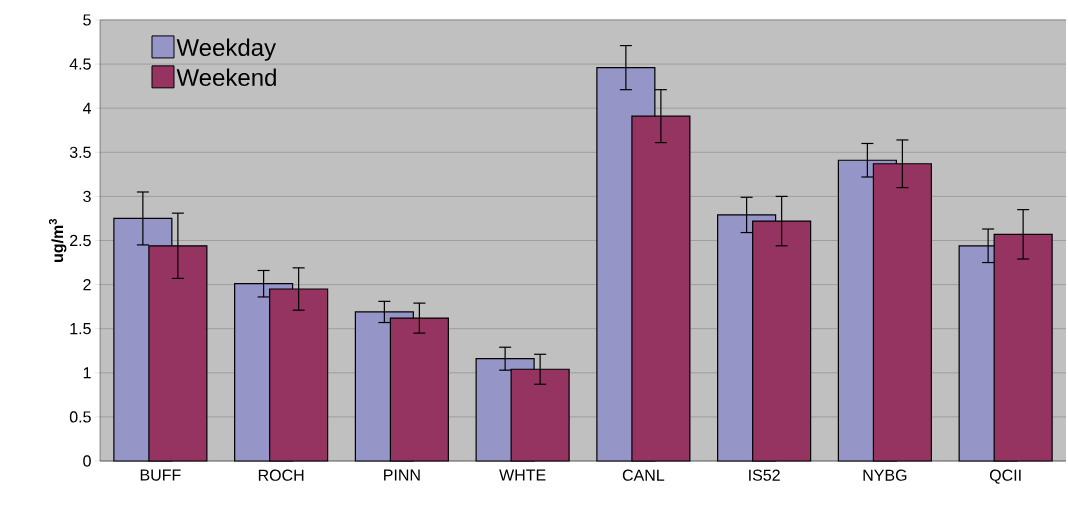 This screenshot has height=513, width=1068. I want to click on x-tick-label: CANL, so click(643, 475).